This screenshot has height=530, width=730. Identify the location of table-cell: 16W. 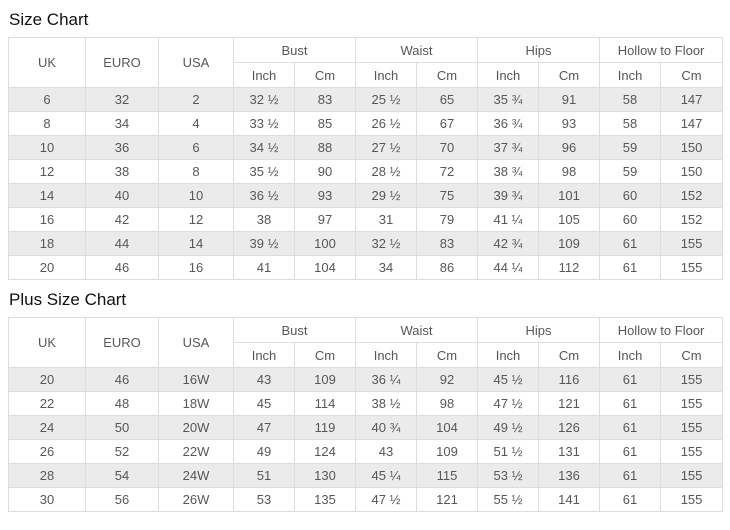
(196, 379).